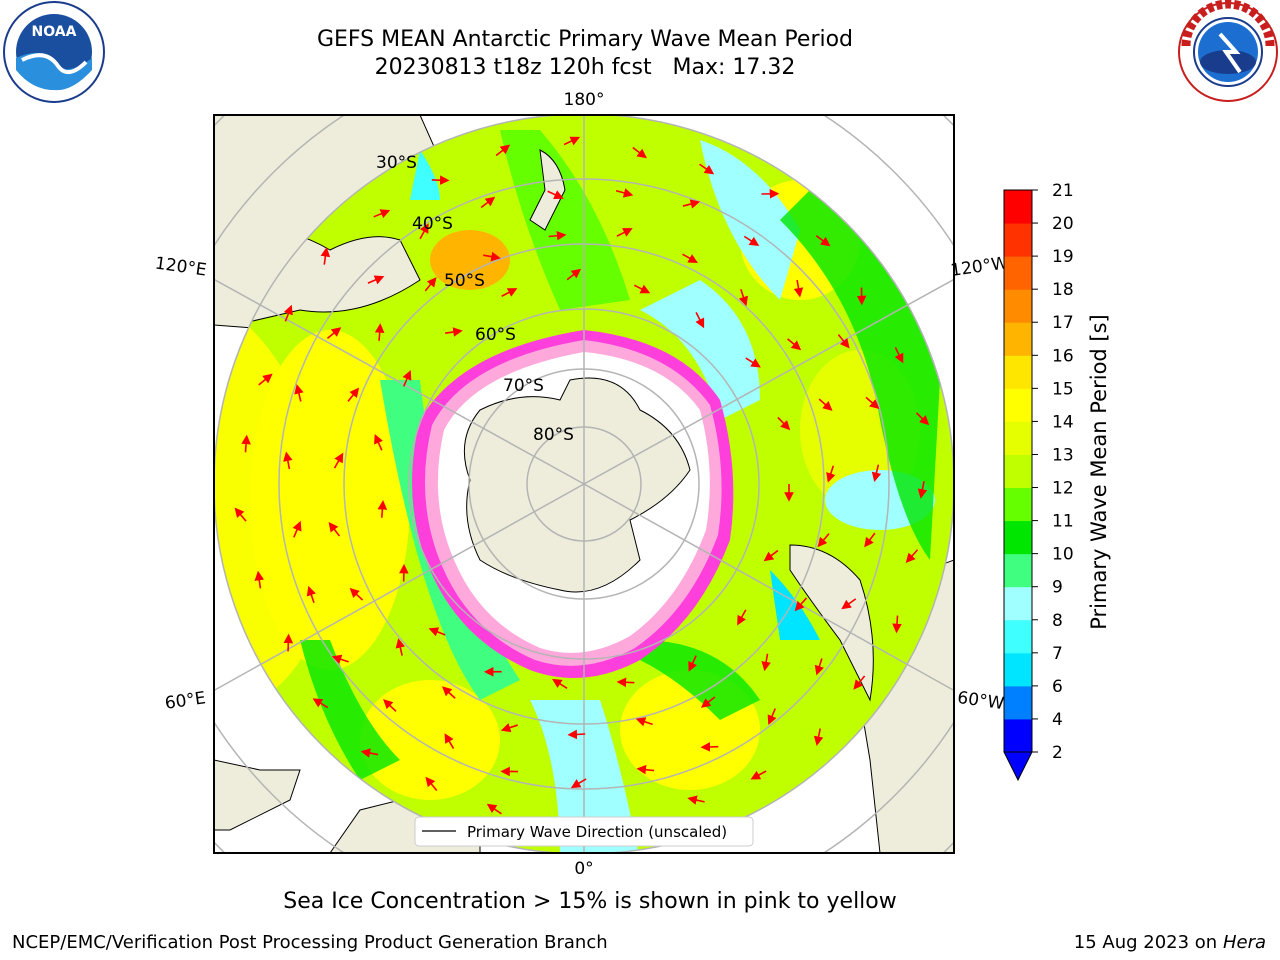  I want to click on colorbar-tick-label: 18, so click(1063, 290).